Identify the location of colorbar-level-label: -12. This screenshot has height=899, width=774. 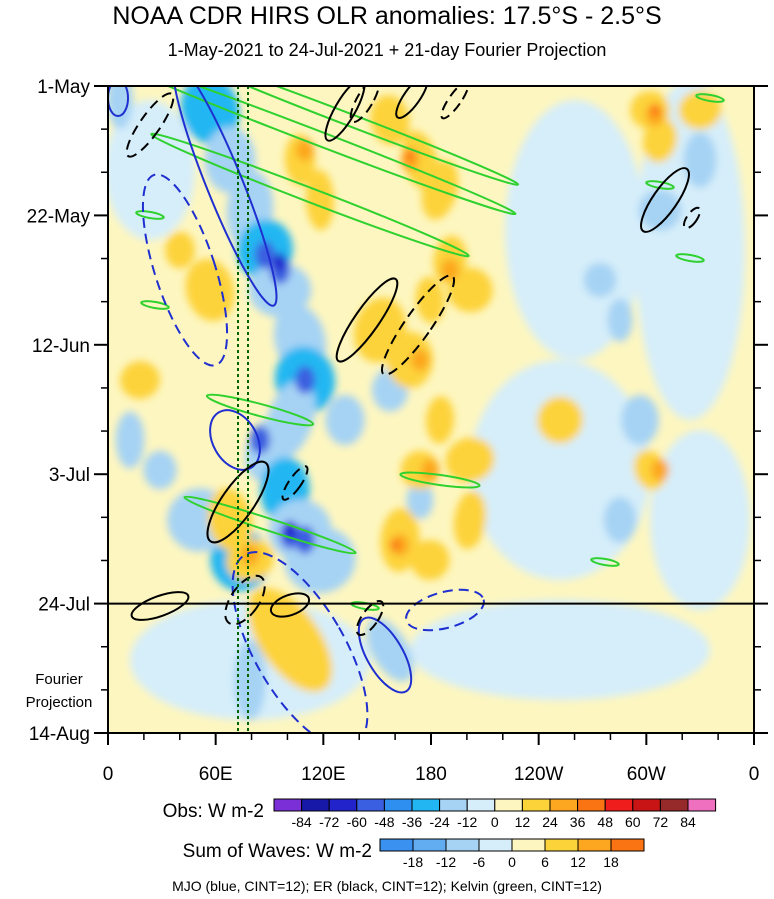
(467, 822).